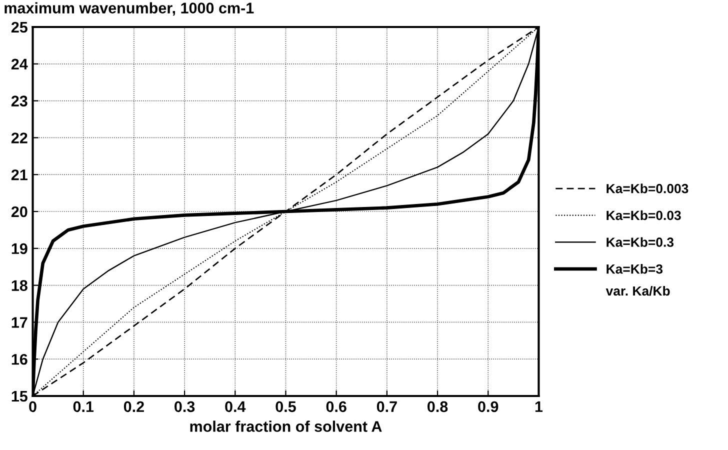 The width and height of the screenshot is (728, 450). Describe the element at coordinates (634, 269) in the screenshot. I see `legend-label: Ka=Kb=3` at that location.